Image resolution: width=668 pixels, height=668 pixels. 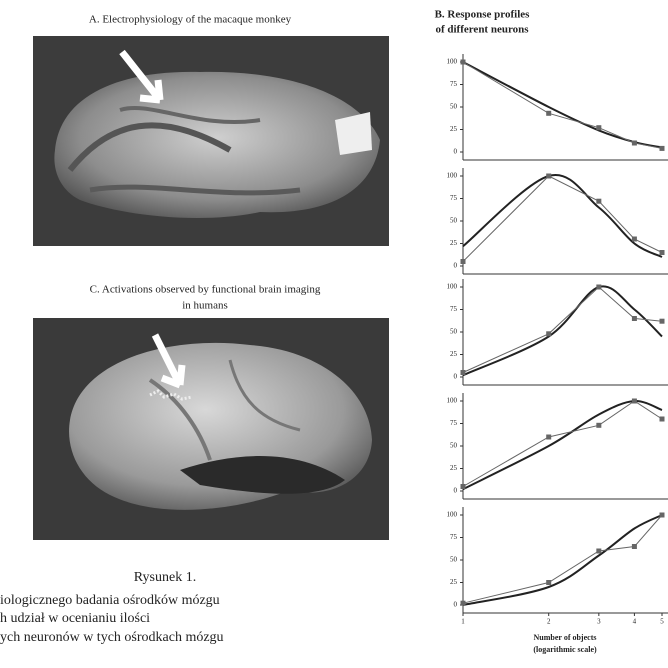 What do you see at coordinates (75, 618) in the screenshot?
I see `caption-line: h udział w ocenianiu ilości` at bounding box center [75, 618].